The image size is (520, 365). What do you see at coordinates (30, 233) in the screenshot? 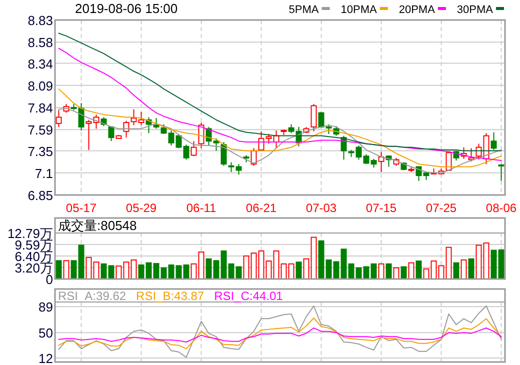
I see `y-tick-label: 12.79万` at bounding box center [30, 233].